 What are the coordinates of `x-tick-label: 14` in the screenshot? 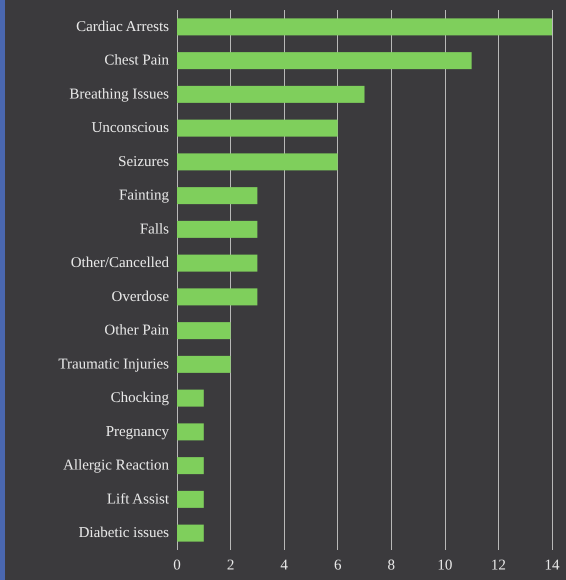 It's located at (552, 566).